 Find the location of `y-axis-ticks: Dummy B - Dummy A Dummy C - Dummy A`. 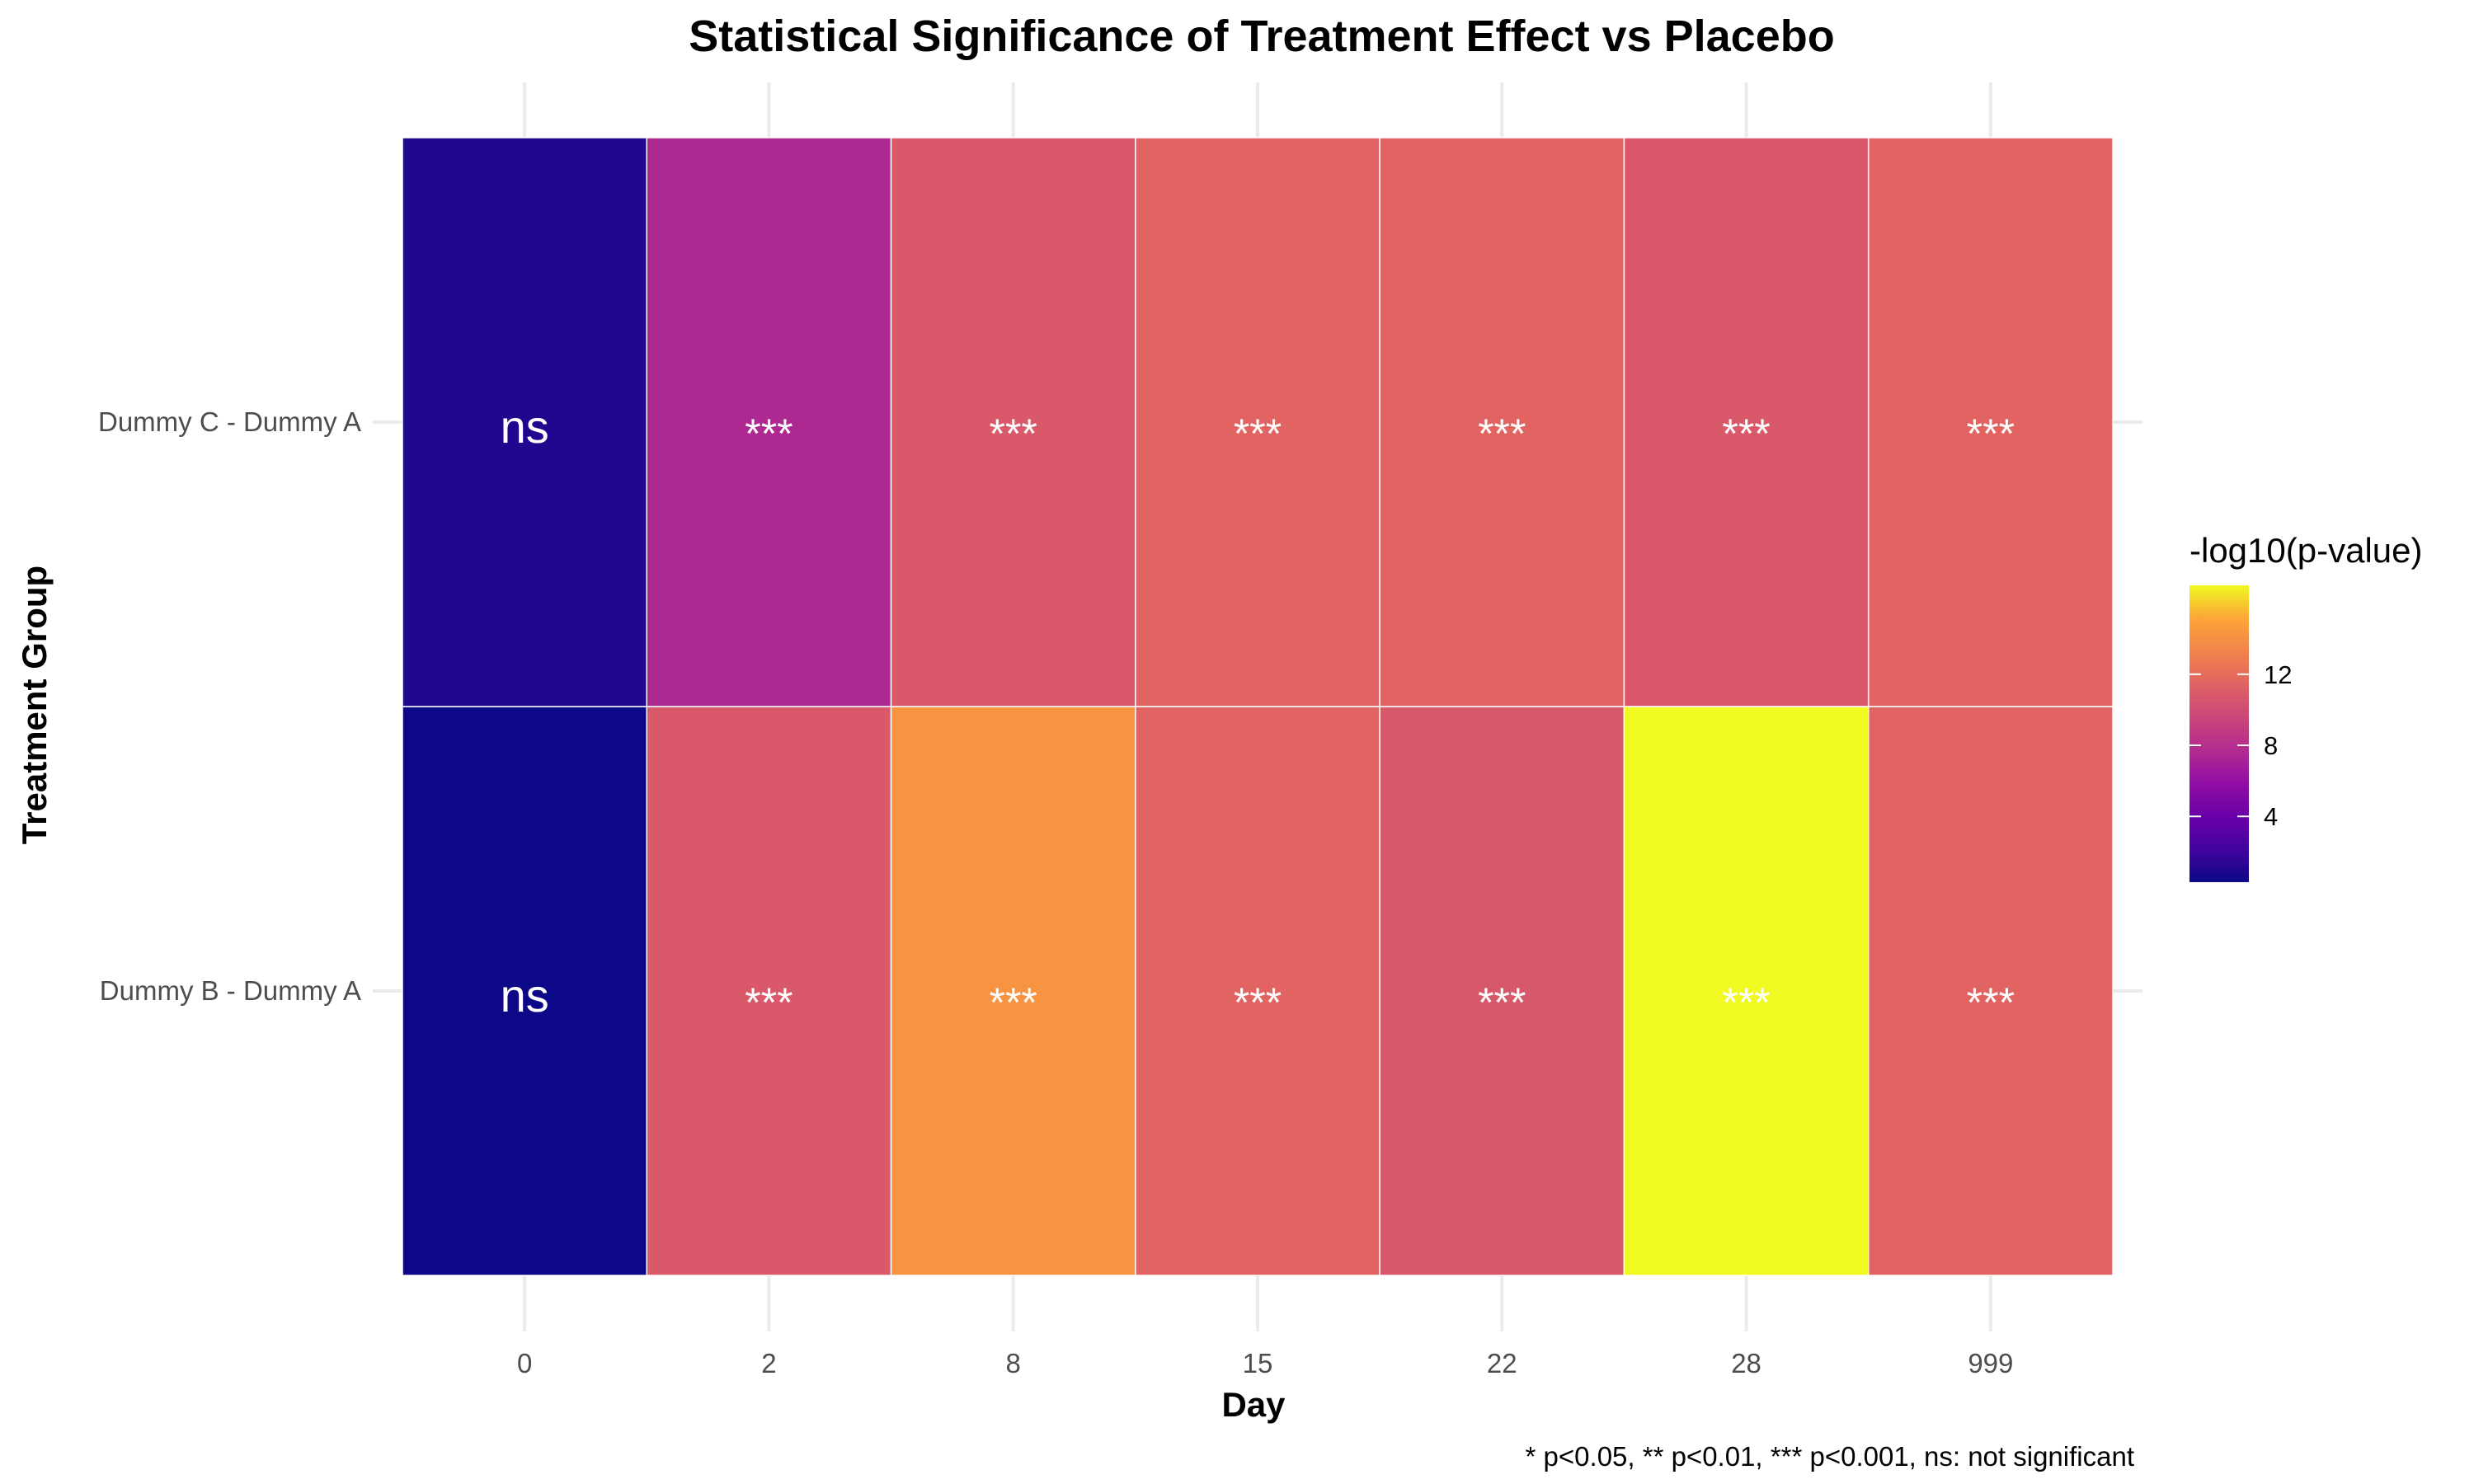

y-axis-ticks: Dummy B - Dummy A Dummy C - Dummy A is located at coordinates (229, 706).